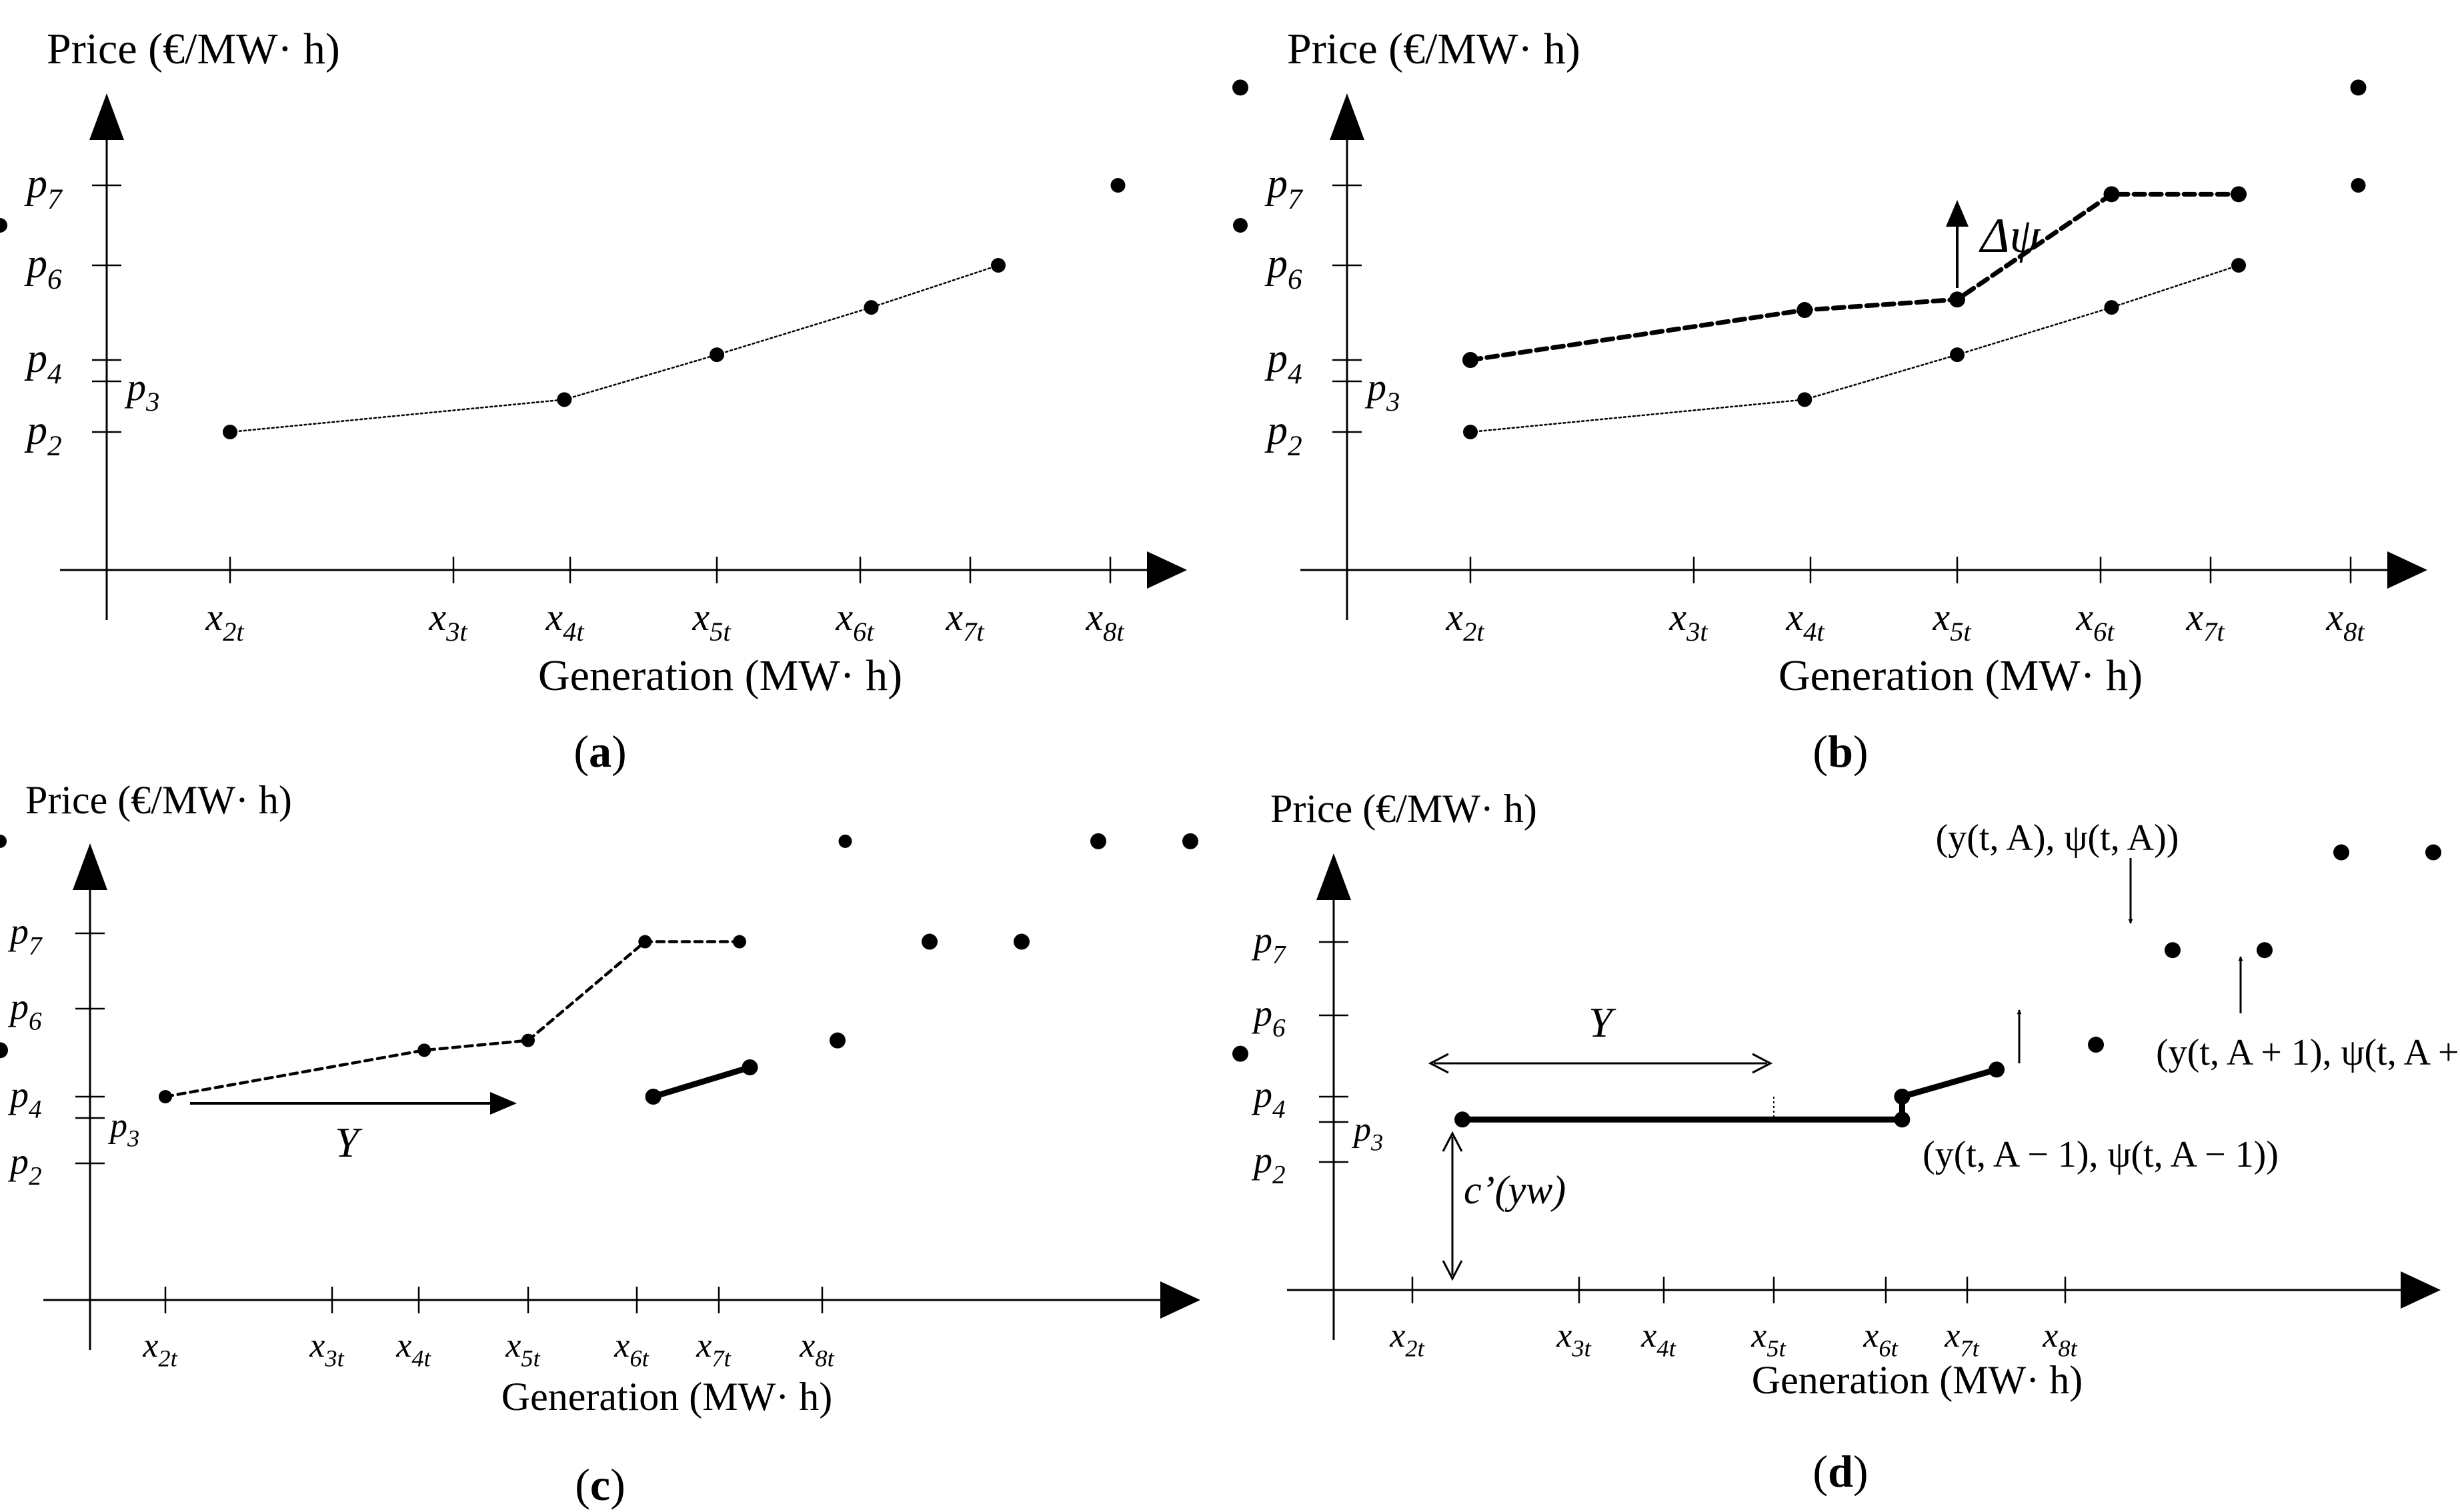 The image size is (2460, 1512). Describe the element at coordinates (2101, 1154) in the screenshot. I see `callout-label-a-minus-1: (y(t, A − 1), ψ(t, A − 1))` at that location.